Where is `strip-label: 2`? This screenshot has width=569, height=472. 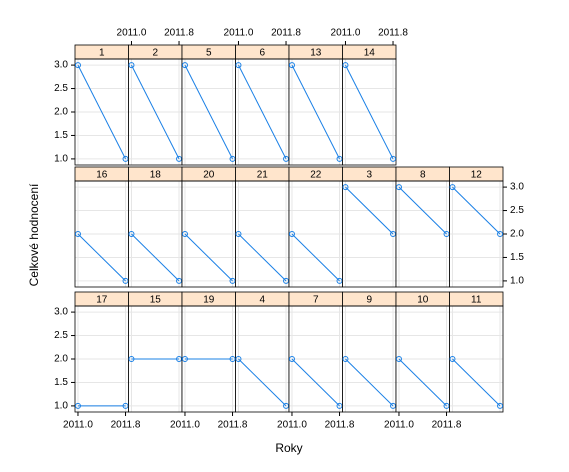
strip-label: 2 is located at coordinates (155, 53).